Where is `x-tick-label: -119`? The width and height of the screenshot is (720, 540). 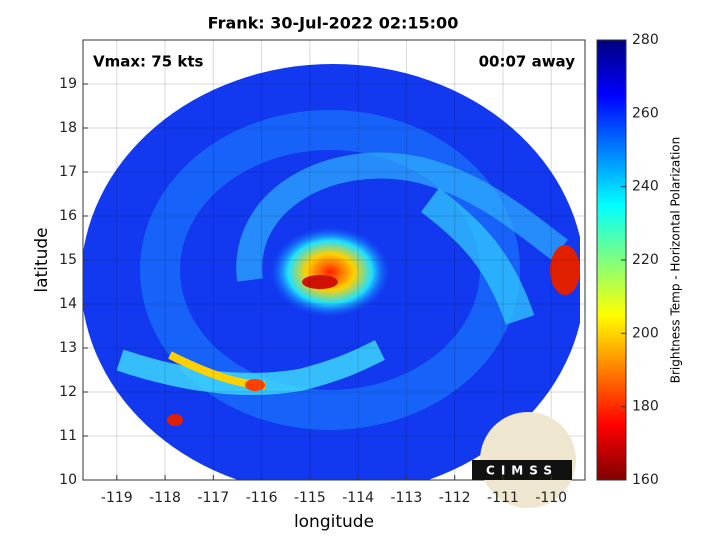 x-tick-label: -119 is located at coordinates (117, 498).